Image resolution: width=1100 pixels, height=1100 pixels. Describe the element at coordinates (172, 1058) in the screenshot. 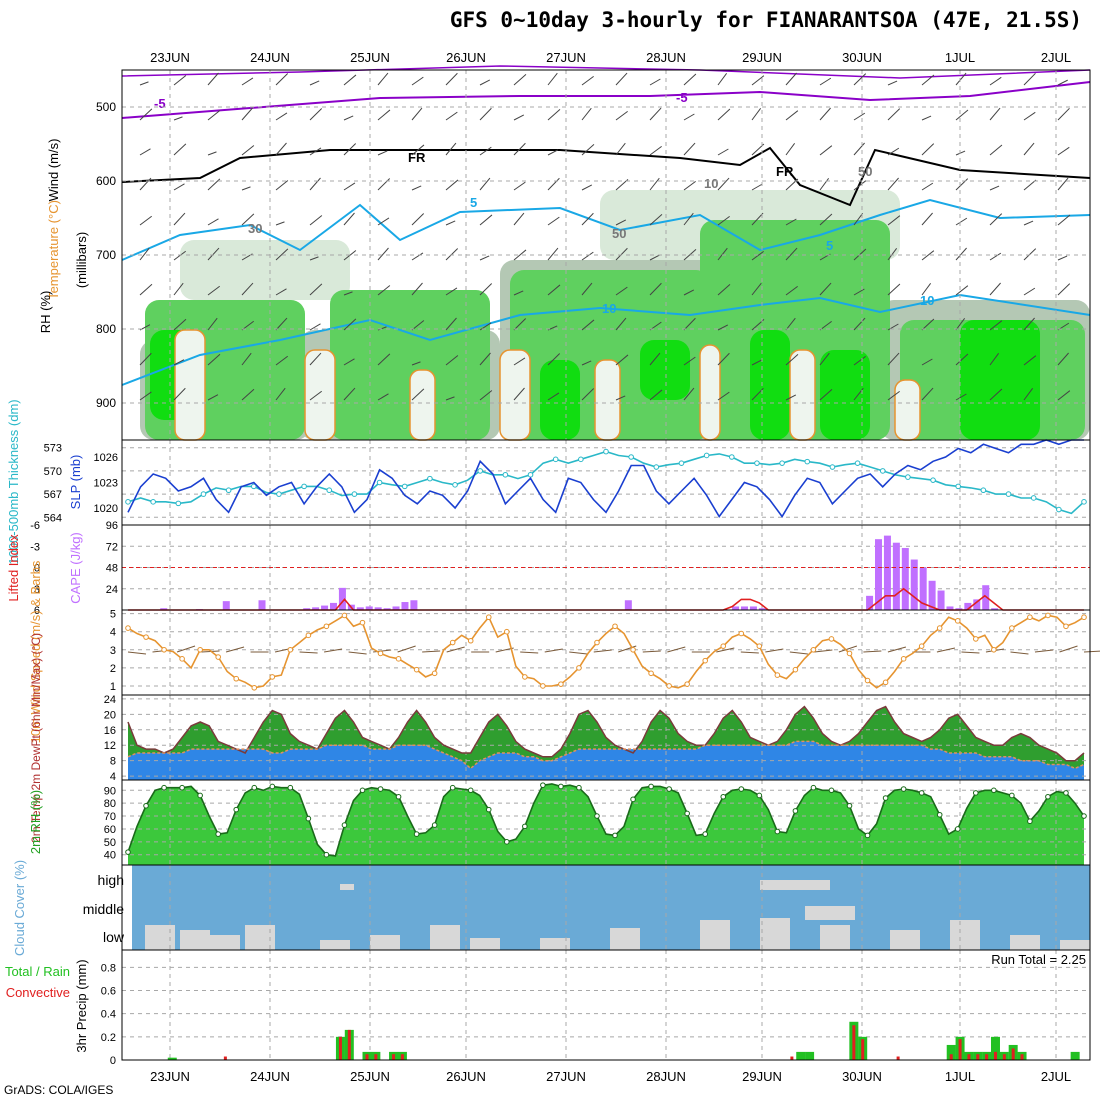

I see `rain-bar` at that location.